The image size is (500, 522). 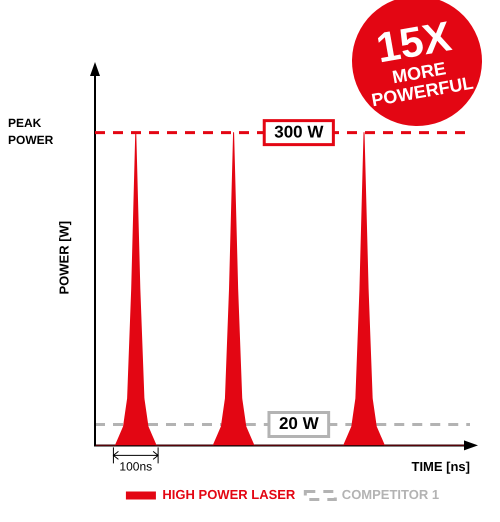 What do you see at coordinates (135, 467) in the screenshot?
I see `text: 100ns` at bounding box center [135, 467].